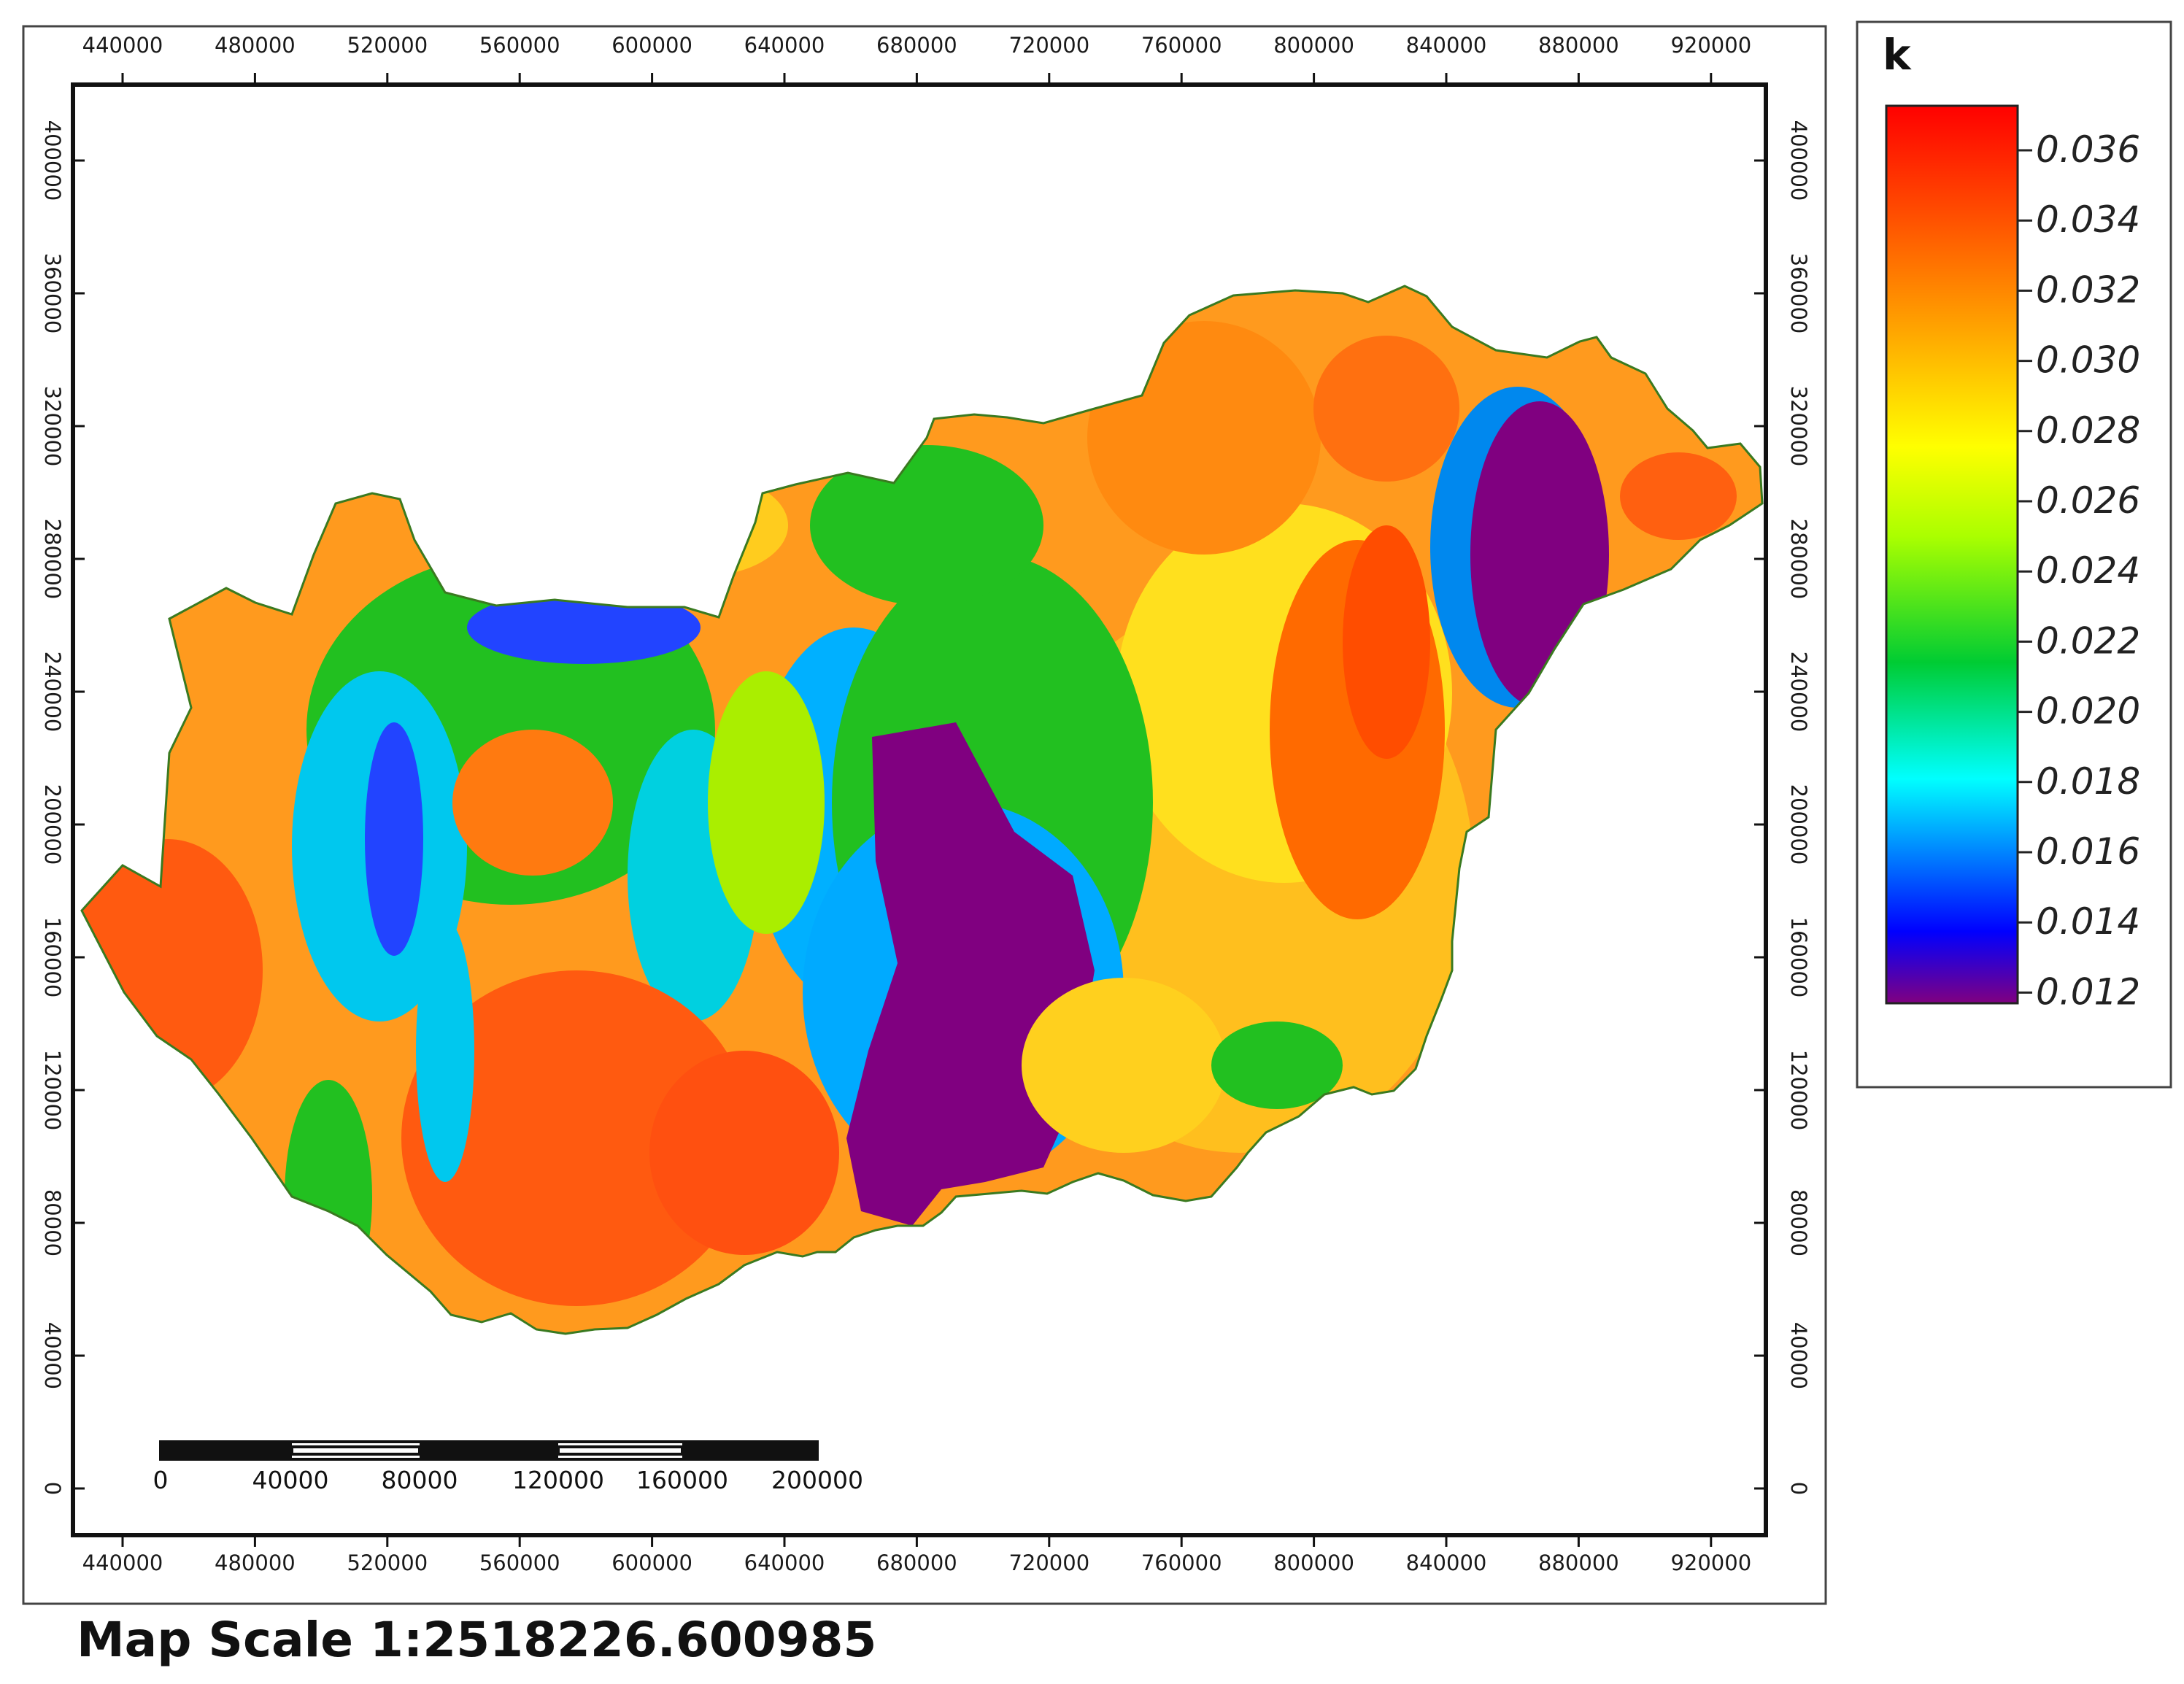 The image size is (2184, 1684). I want to click on scale-bar-label: 40000, so click(290, 1480).